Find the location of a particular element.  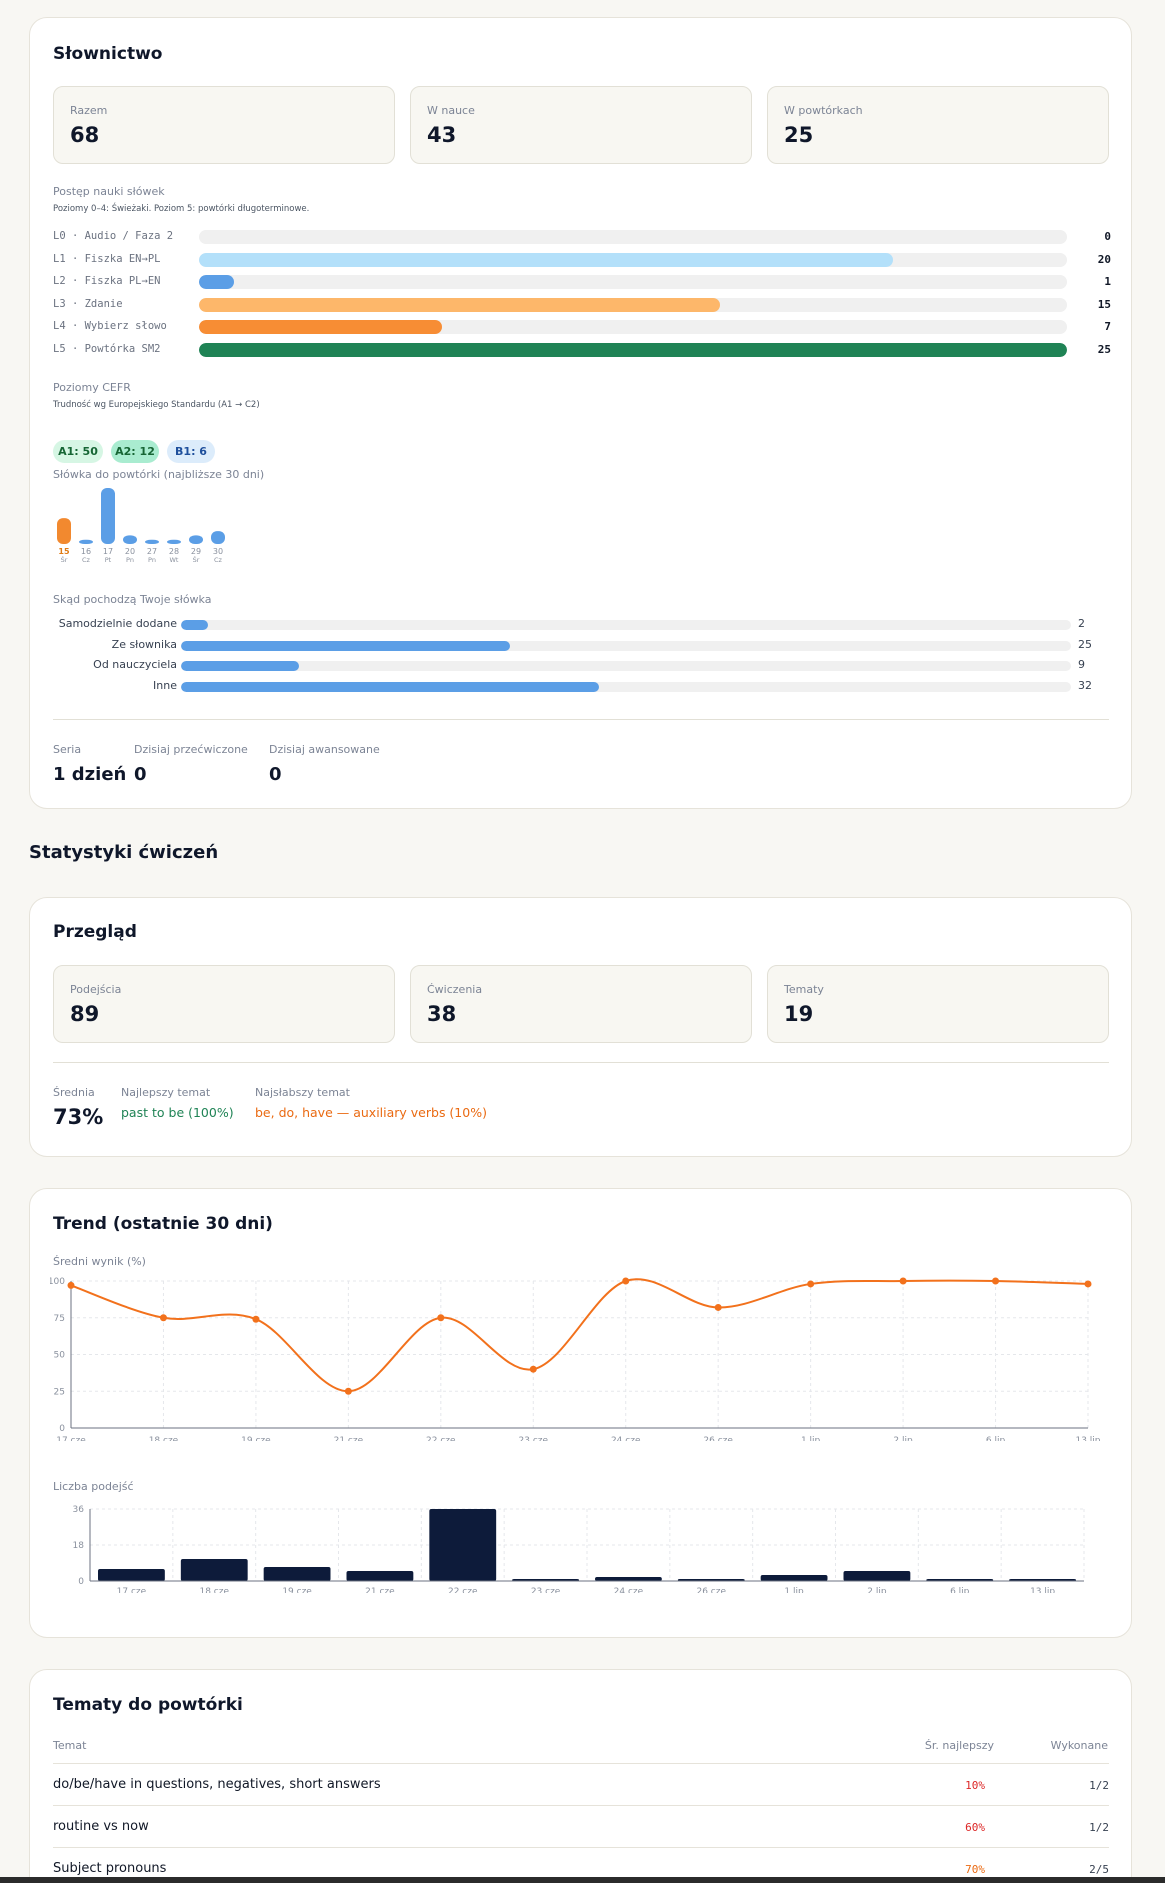

stat-attempts-value: 89 is located at coordinates (85, 1014).